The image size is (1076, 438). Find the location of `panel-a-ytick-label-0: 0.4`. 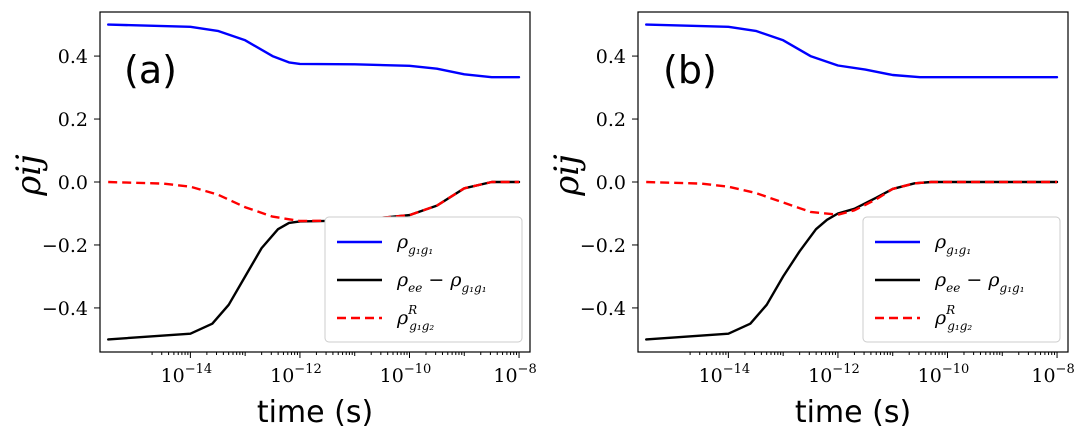

panel-a-ytick-label-0: 0.4 is located at coordinates (73, 57).